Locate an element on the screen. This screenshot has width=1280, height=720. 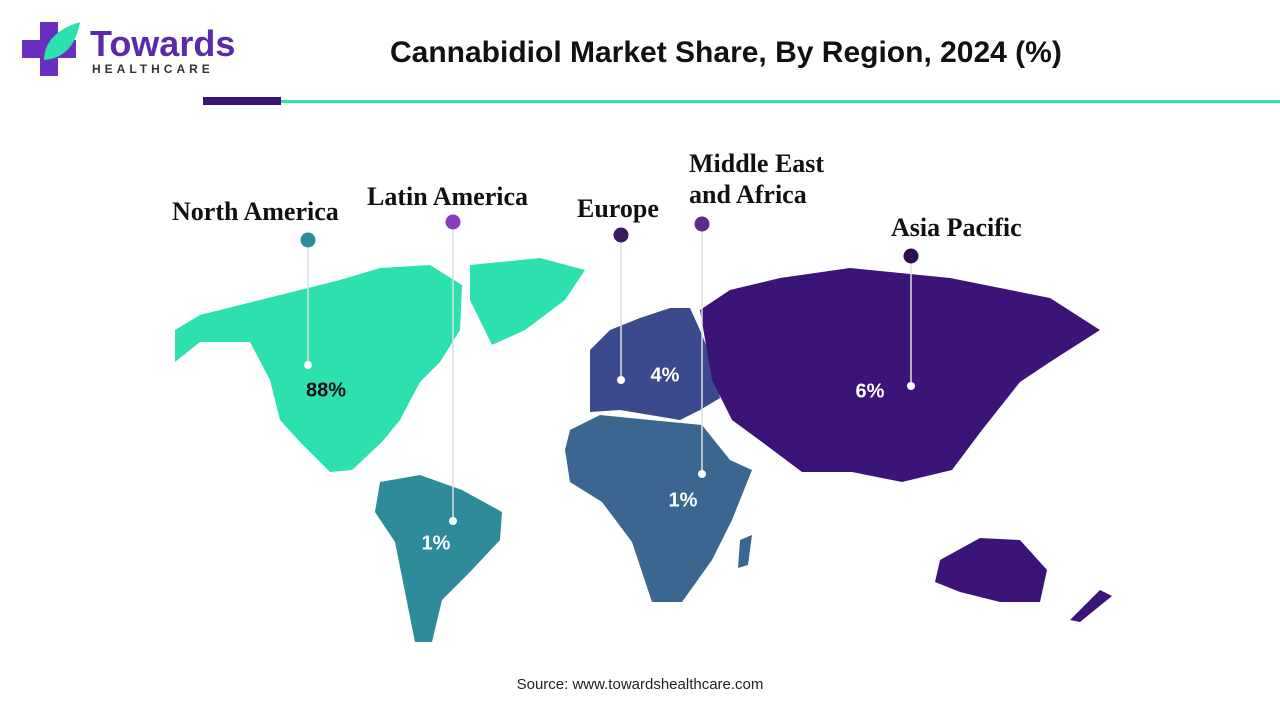
new-zealand is located at coordinates (1091, 606).